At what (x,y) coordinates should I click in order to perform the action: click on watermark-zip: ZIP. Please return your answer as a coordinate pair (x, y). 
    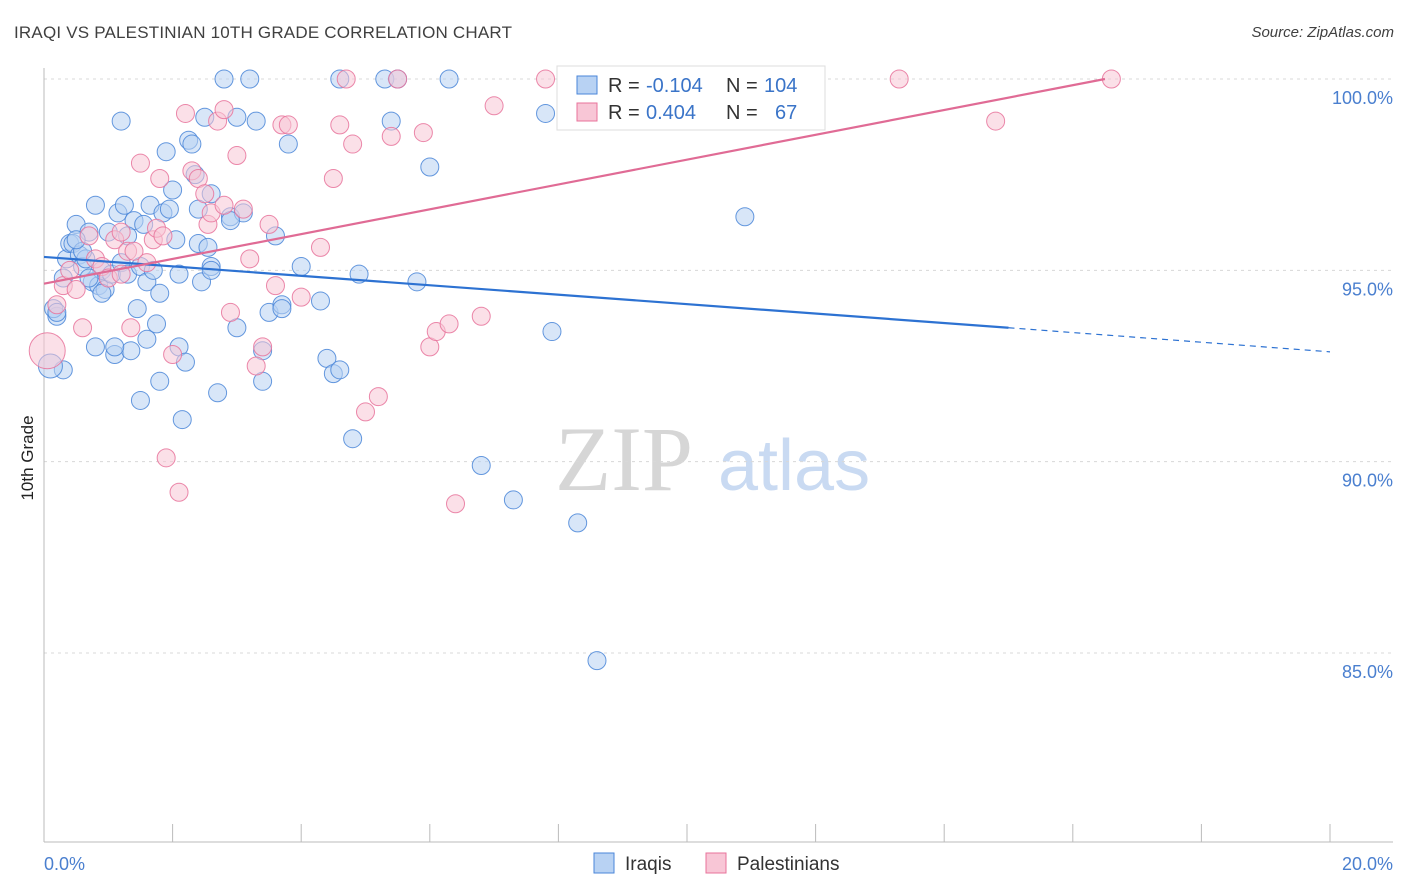
    Looking at the image, I should click on (624, 459).